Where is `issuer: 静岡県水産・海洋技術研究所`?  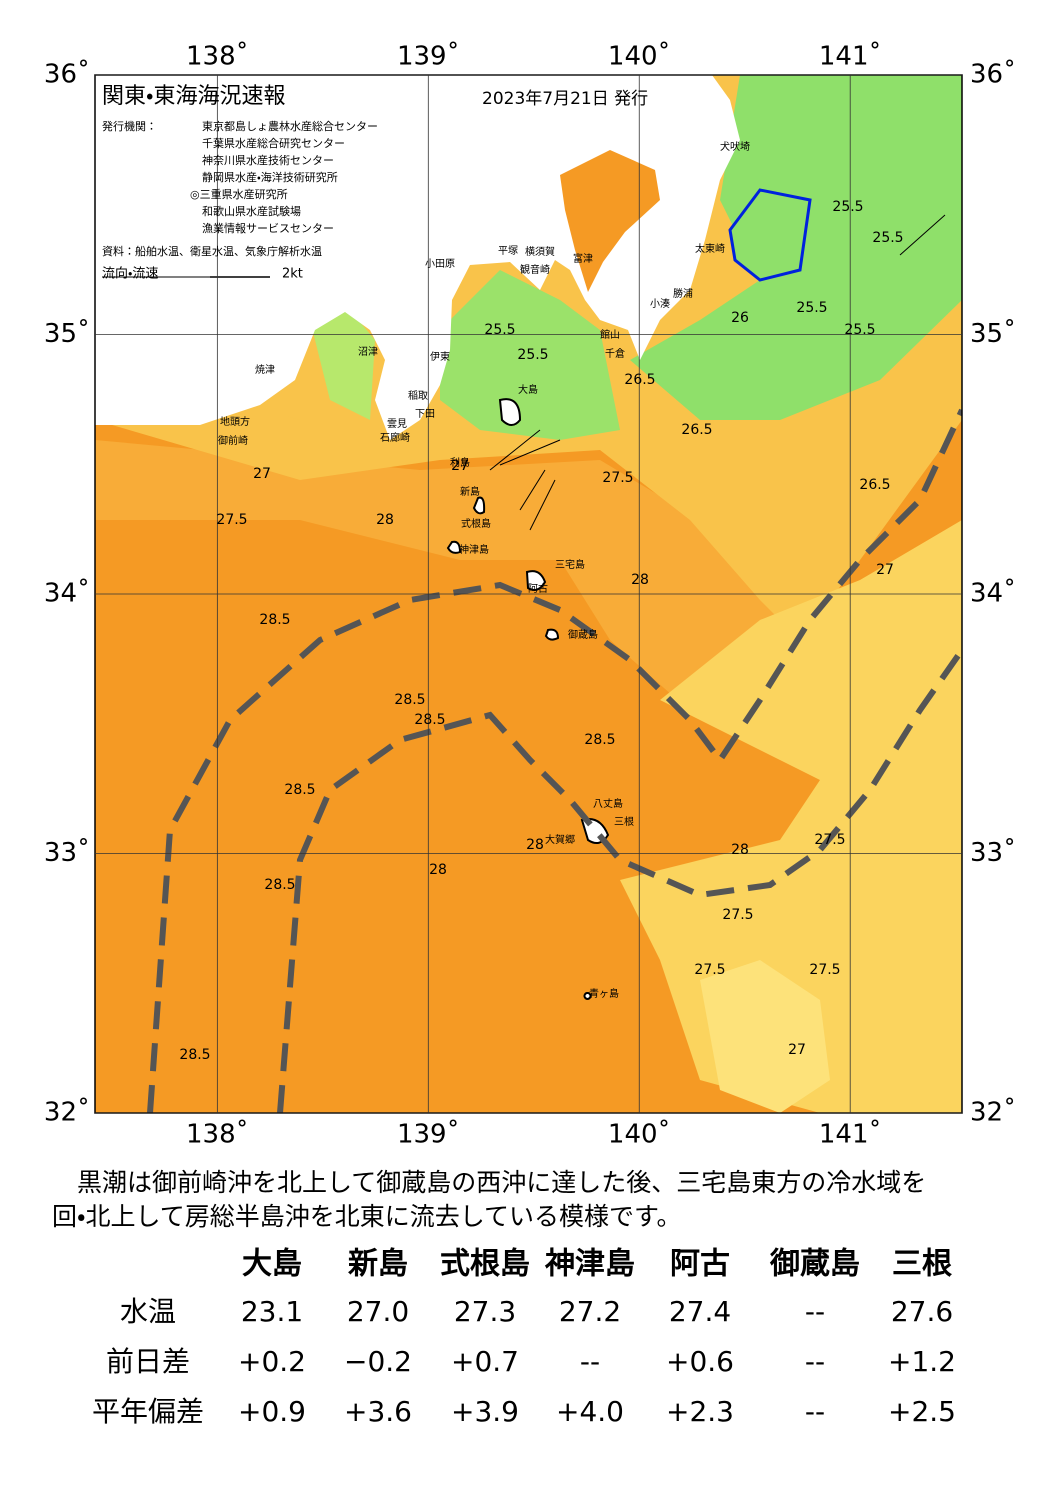
issuer: 静岡県水産・海洋技術研究所 is located at coordinates (270, 177).